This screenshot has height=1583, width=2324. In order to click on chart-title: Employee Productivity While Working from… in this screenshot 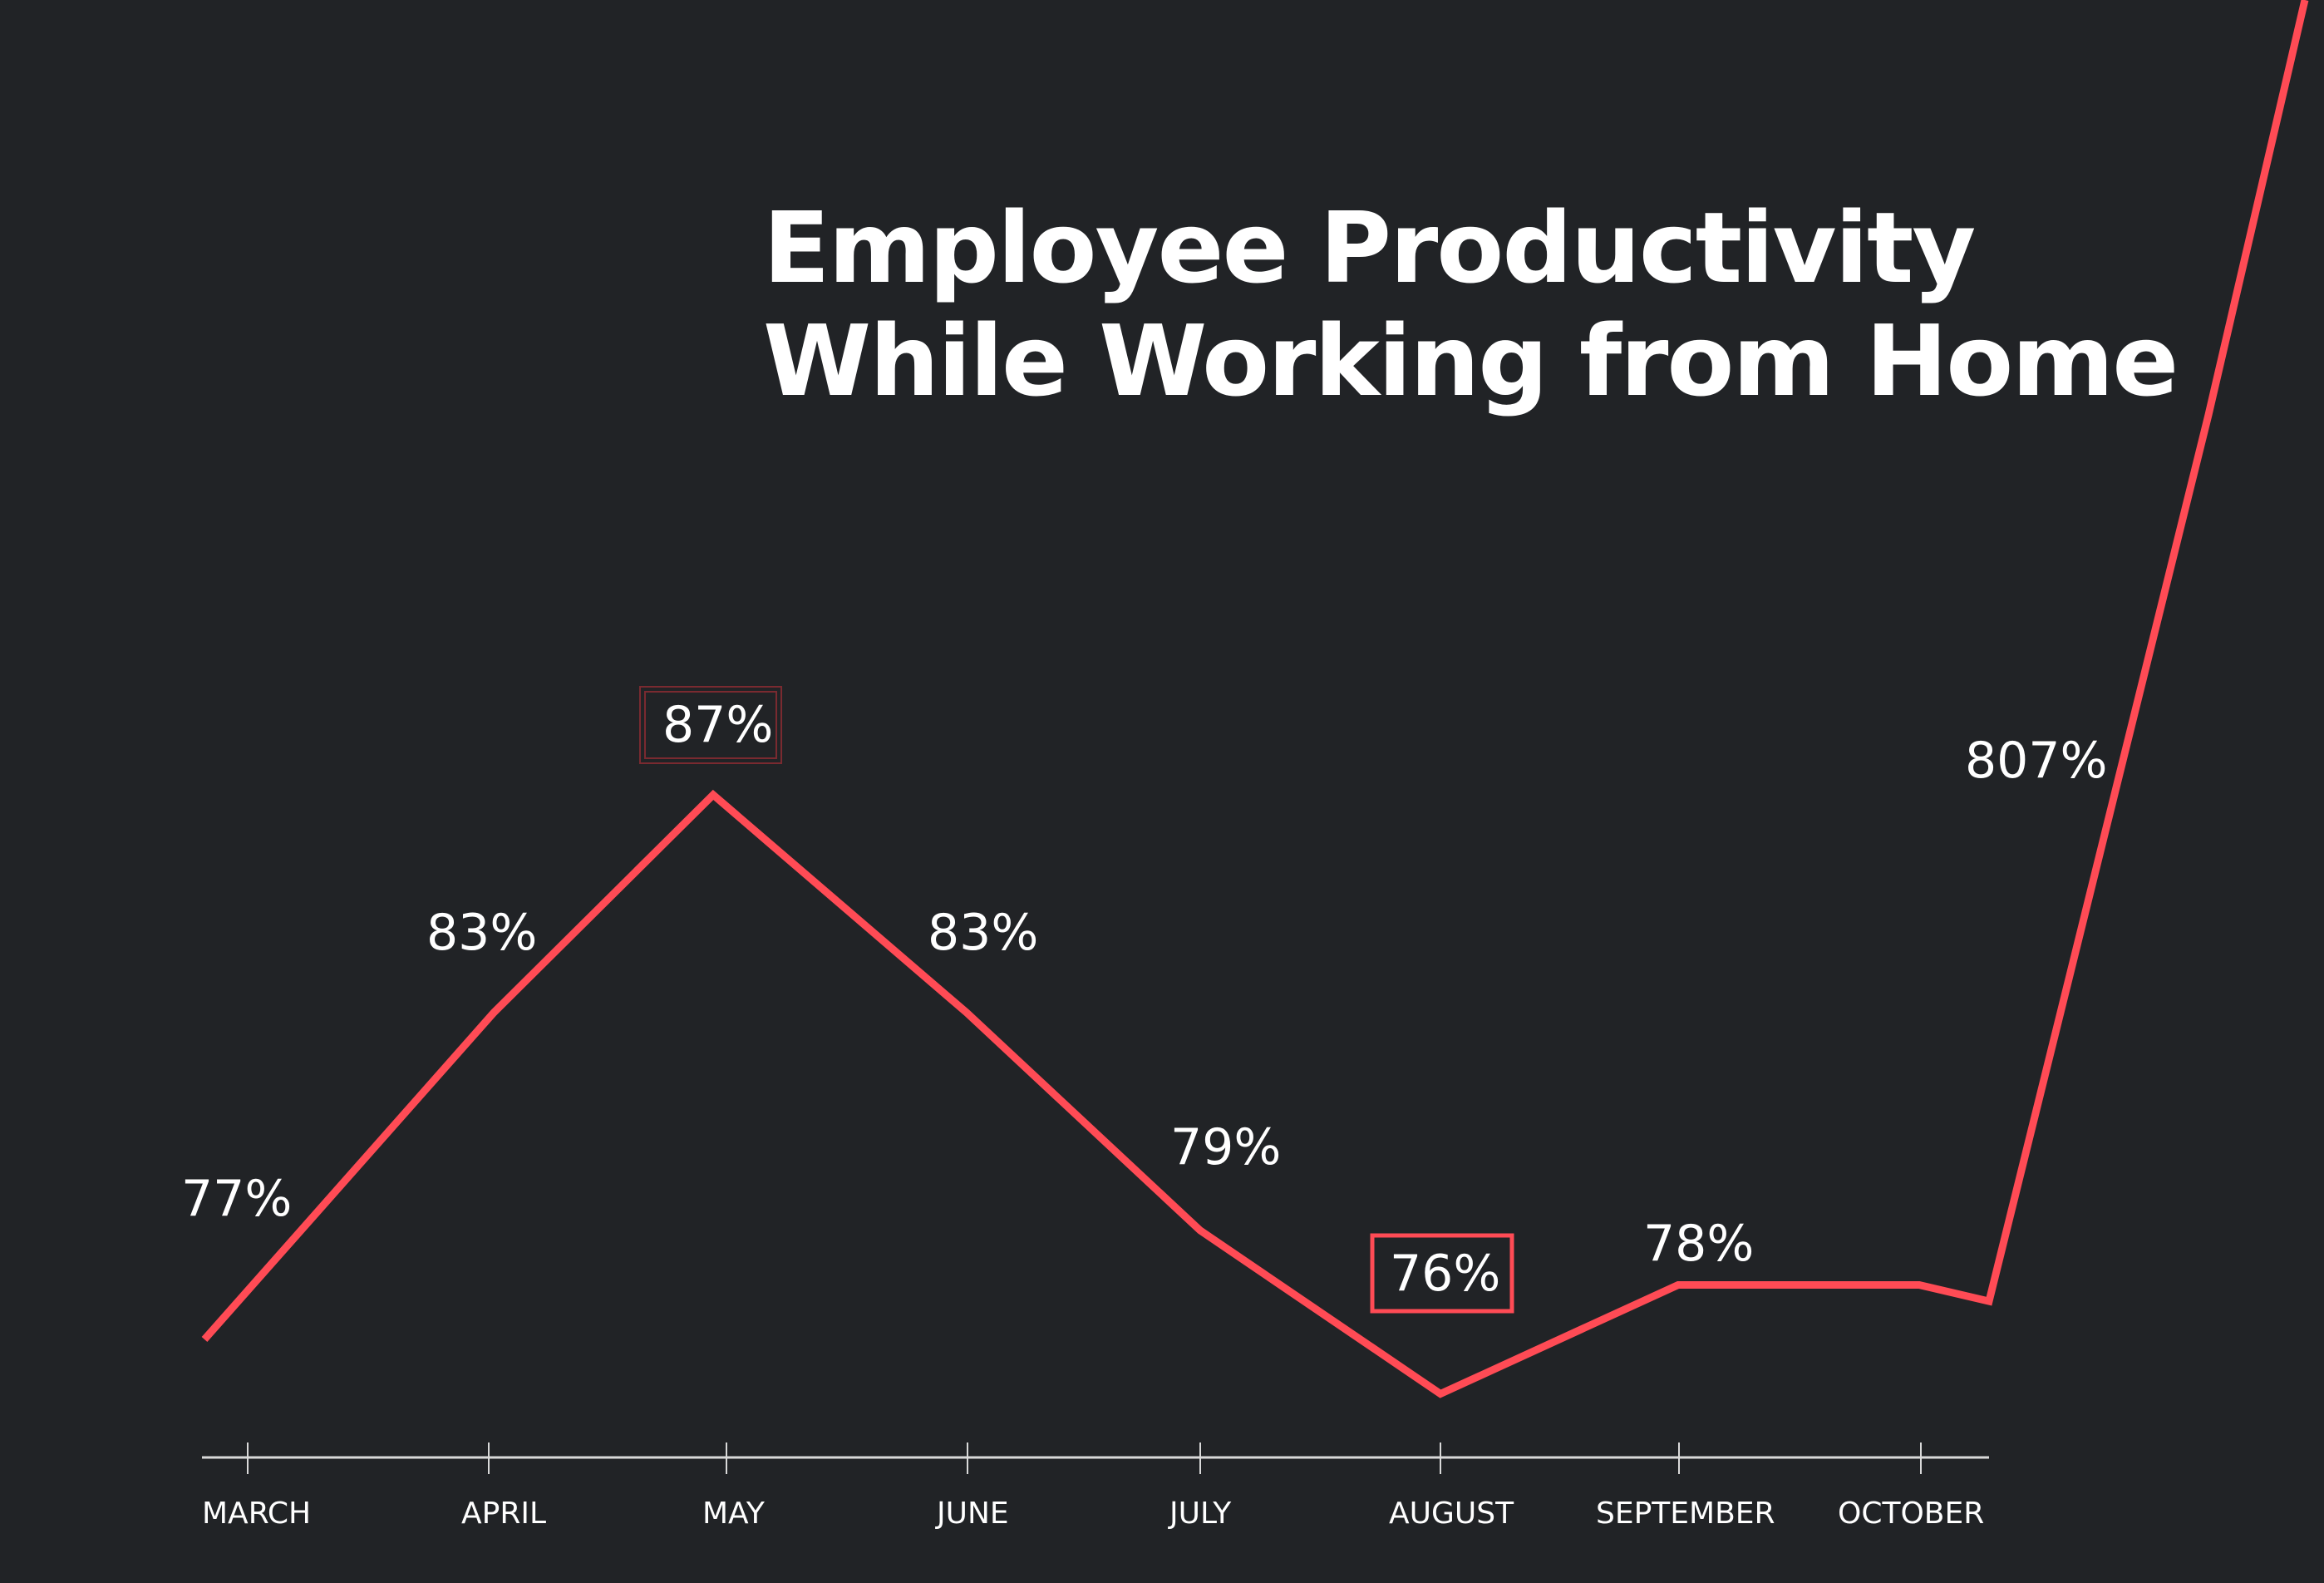, I will do `click(1471, 304)`.